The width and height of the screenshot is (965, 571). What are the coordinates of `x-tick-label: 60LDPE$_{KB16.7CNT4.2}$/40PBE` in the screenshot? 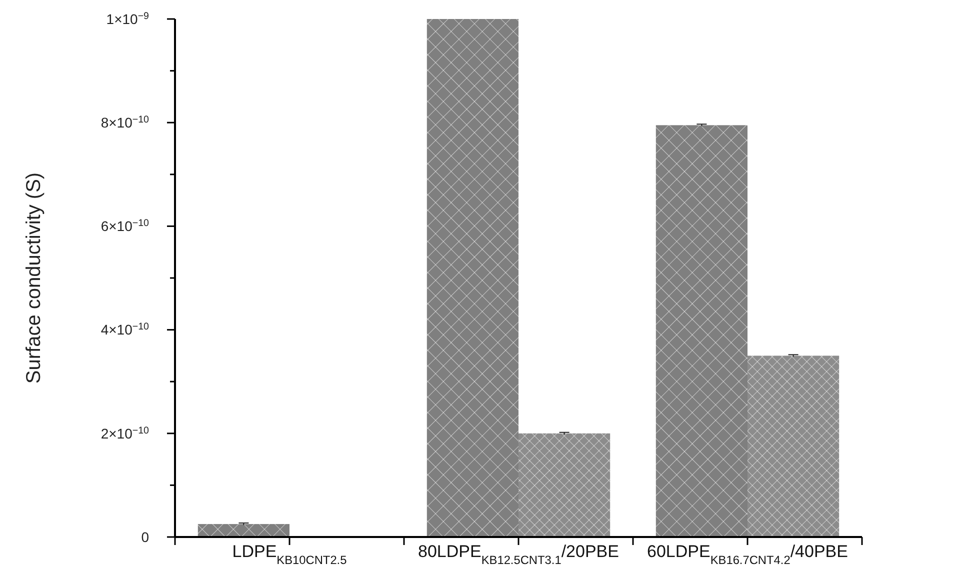 It's located at (747, 554).